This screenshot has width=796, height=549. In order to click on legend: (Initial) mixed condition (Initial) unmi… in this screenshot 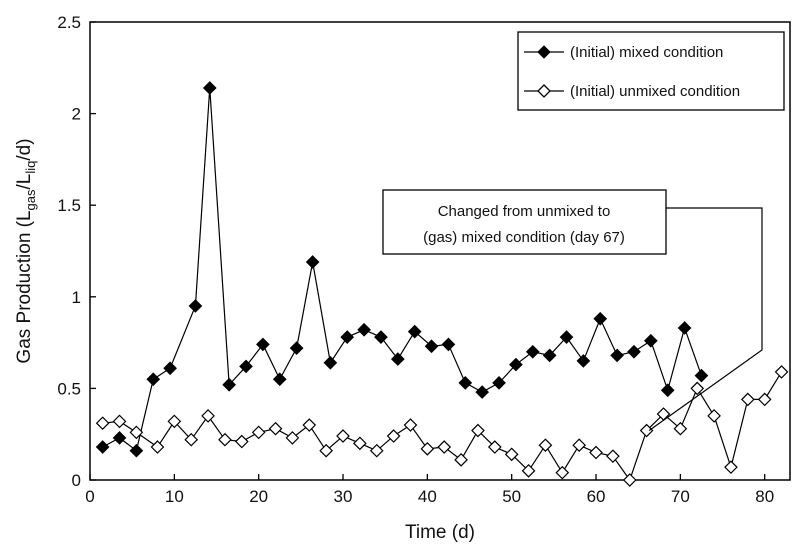, I will do `click(651, 71)`.